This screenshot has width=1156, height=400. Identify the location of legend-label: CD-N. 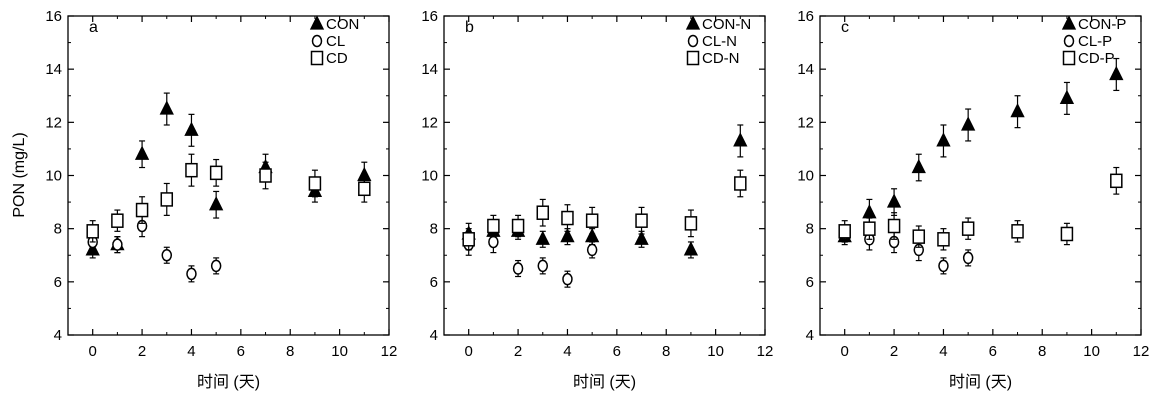
(721, 58).